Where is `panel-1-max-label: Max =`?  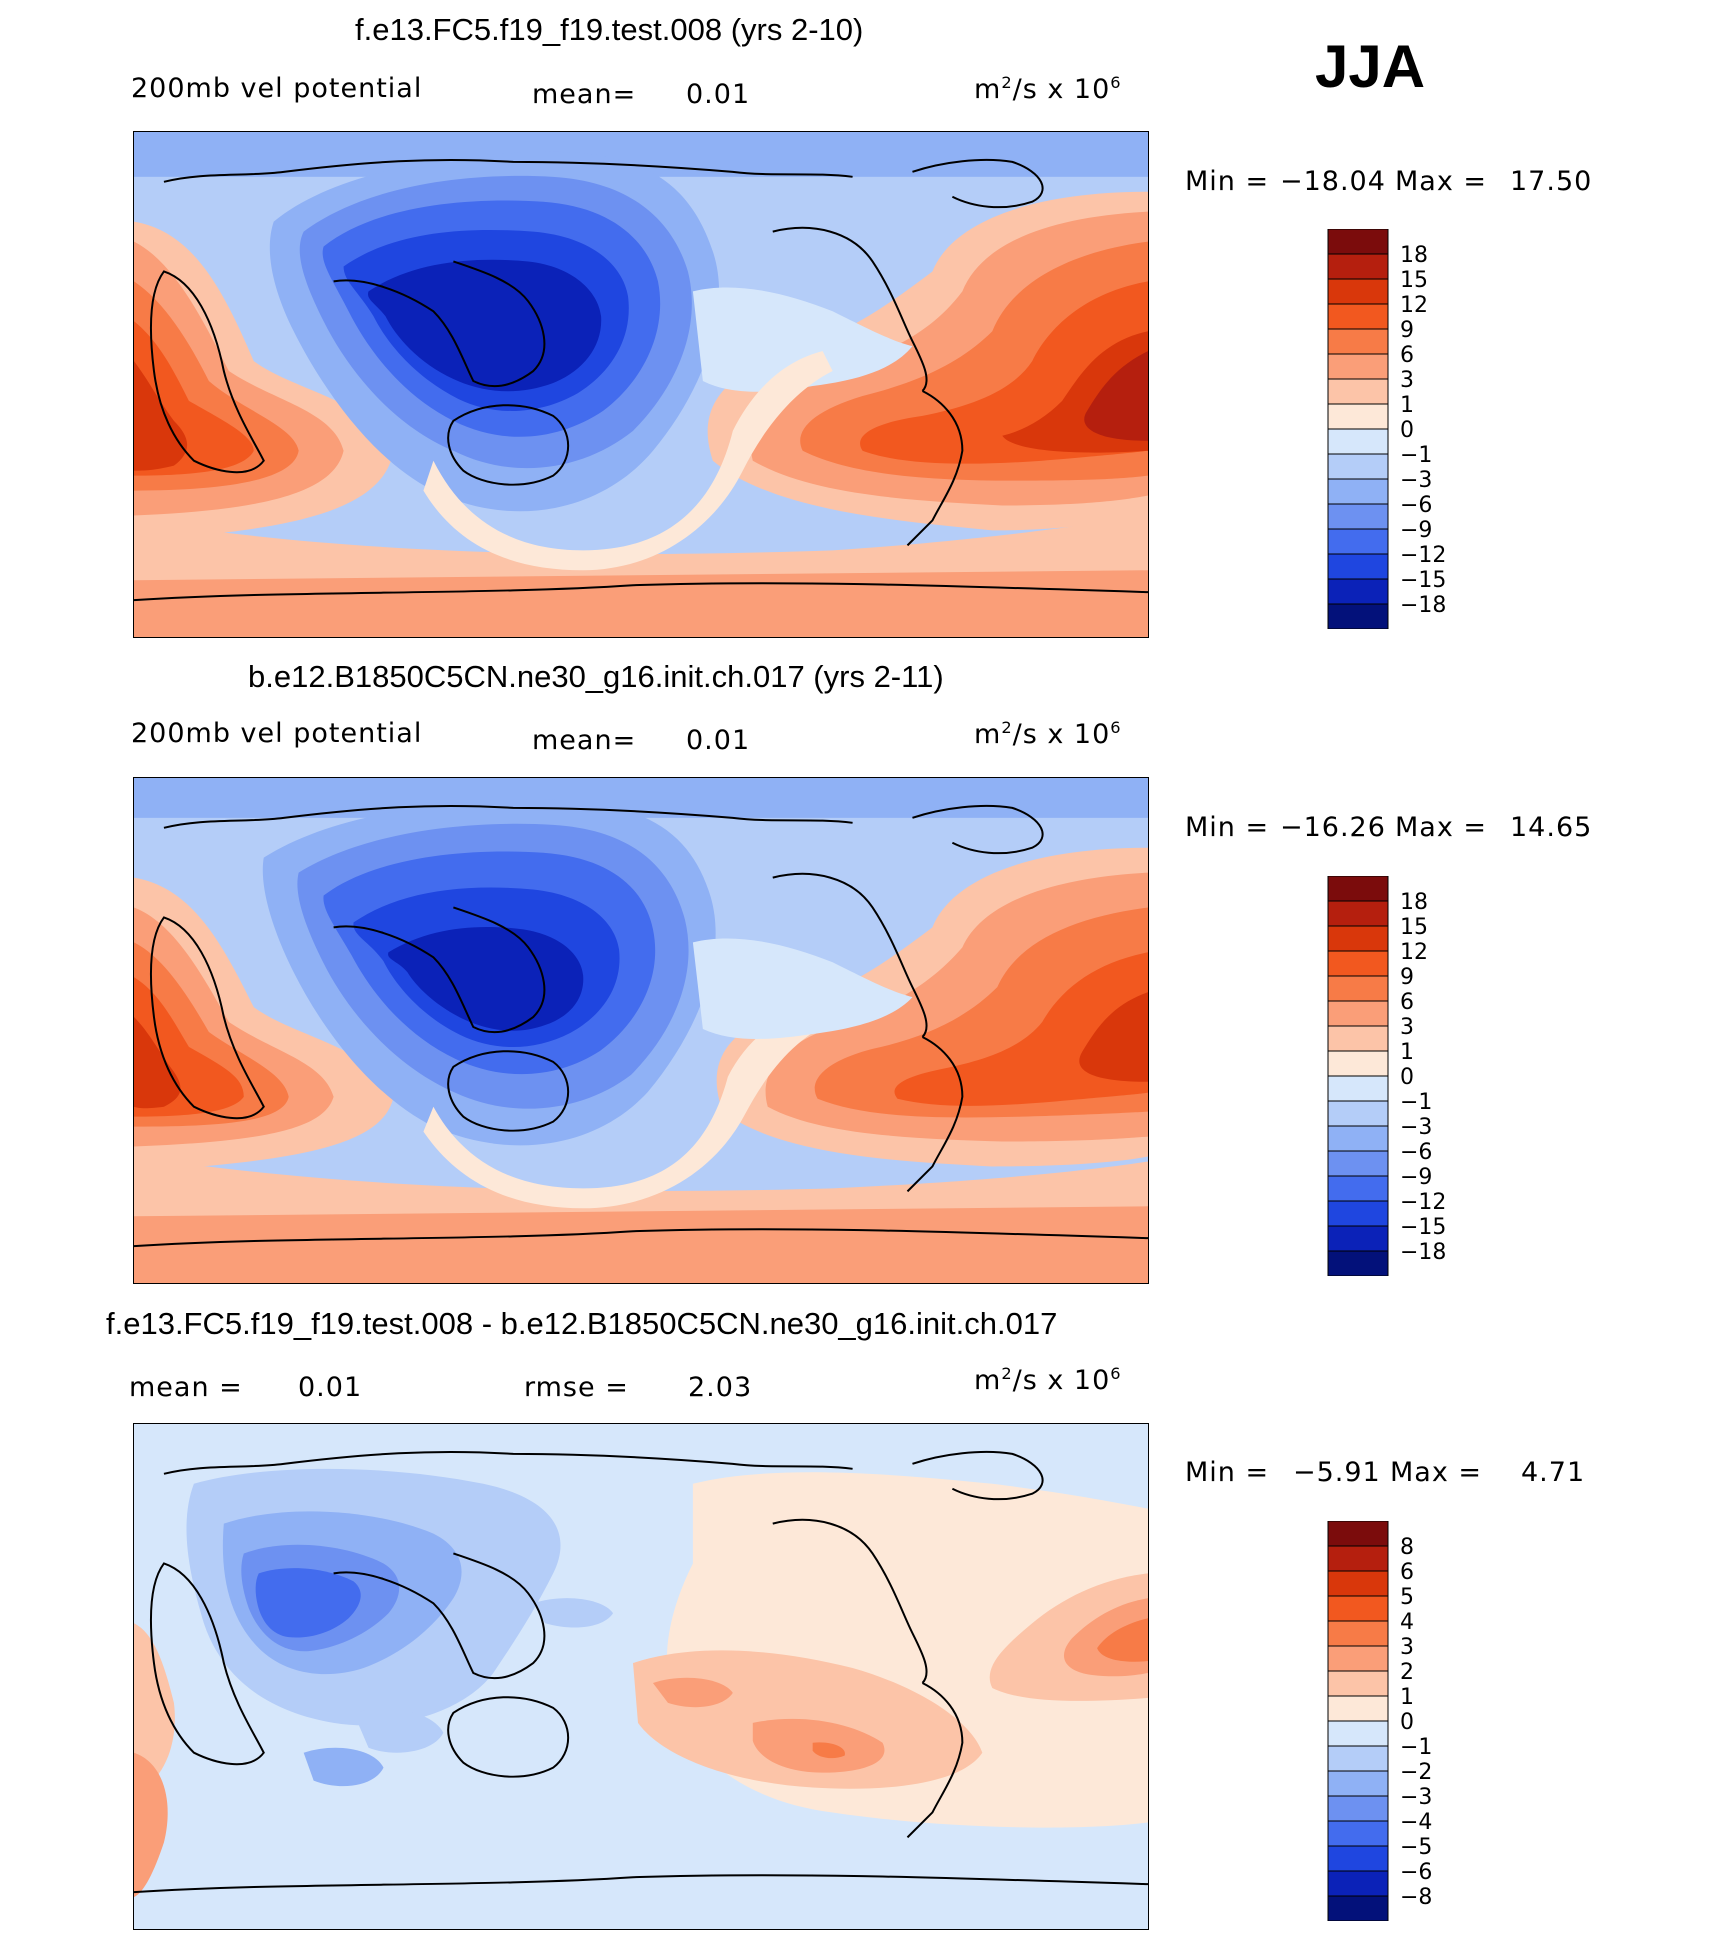 panel-1-max-label: Max = is located at coordinates (1441, 181).